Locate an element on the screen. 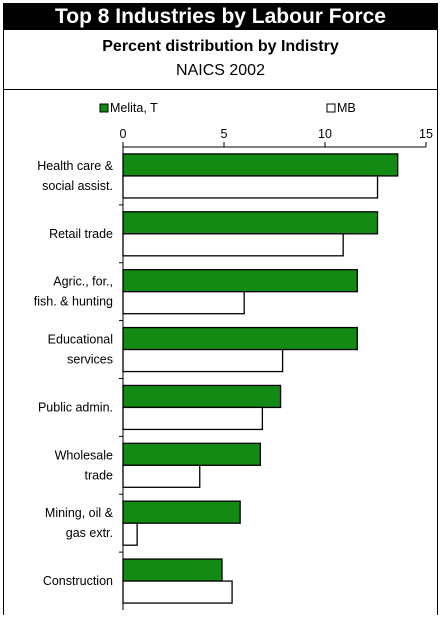  category-label-4-0: Public admin. is located at coordinates (75, 407).